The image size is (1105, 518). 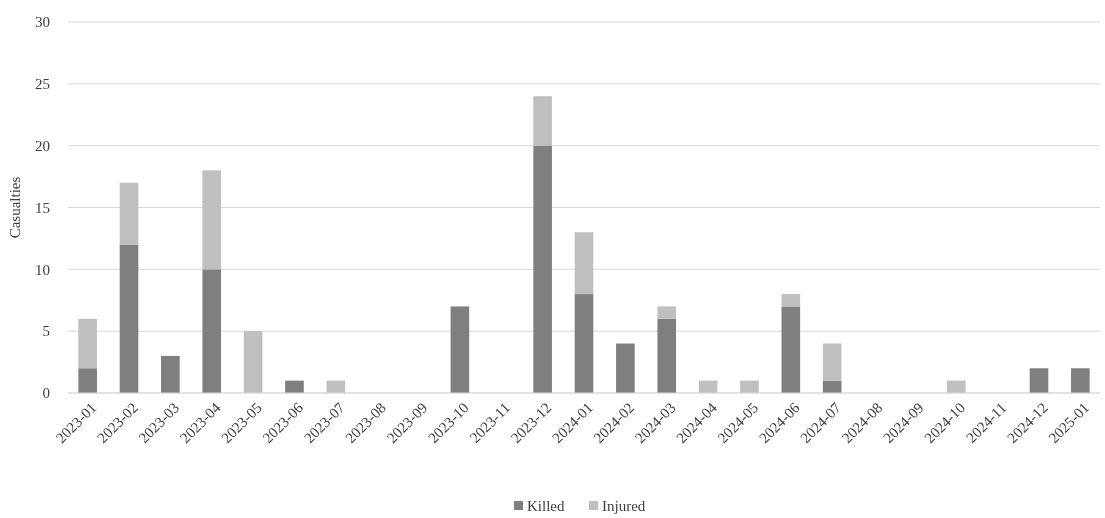 I want to click on y-axis-title: Casualties, so click(x=15, y=207).